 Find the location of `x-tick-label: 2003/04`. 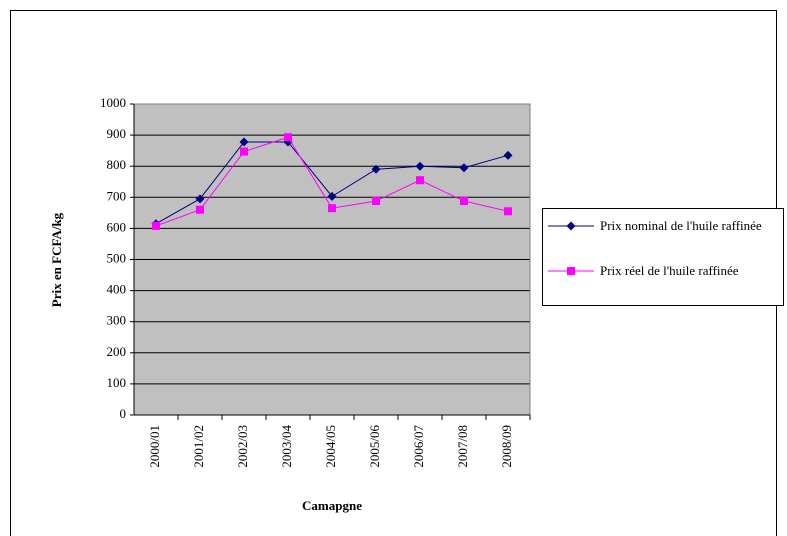

x-tick-label: 2003/04 is located at coordinates (286, 446).